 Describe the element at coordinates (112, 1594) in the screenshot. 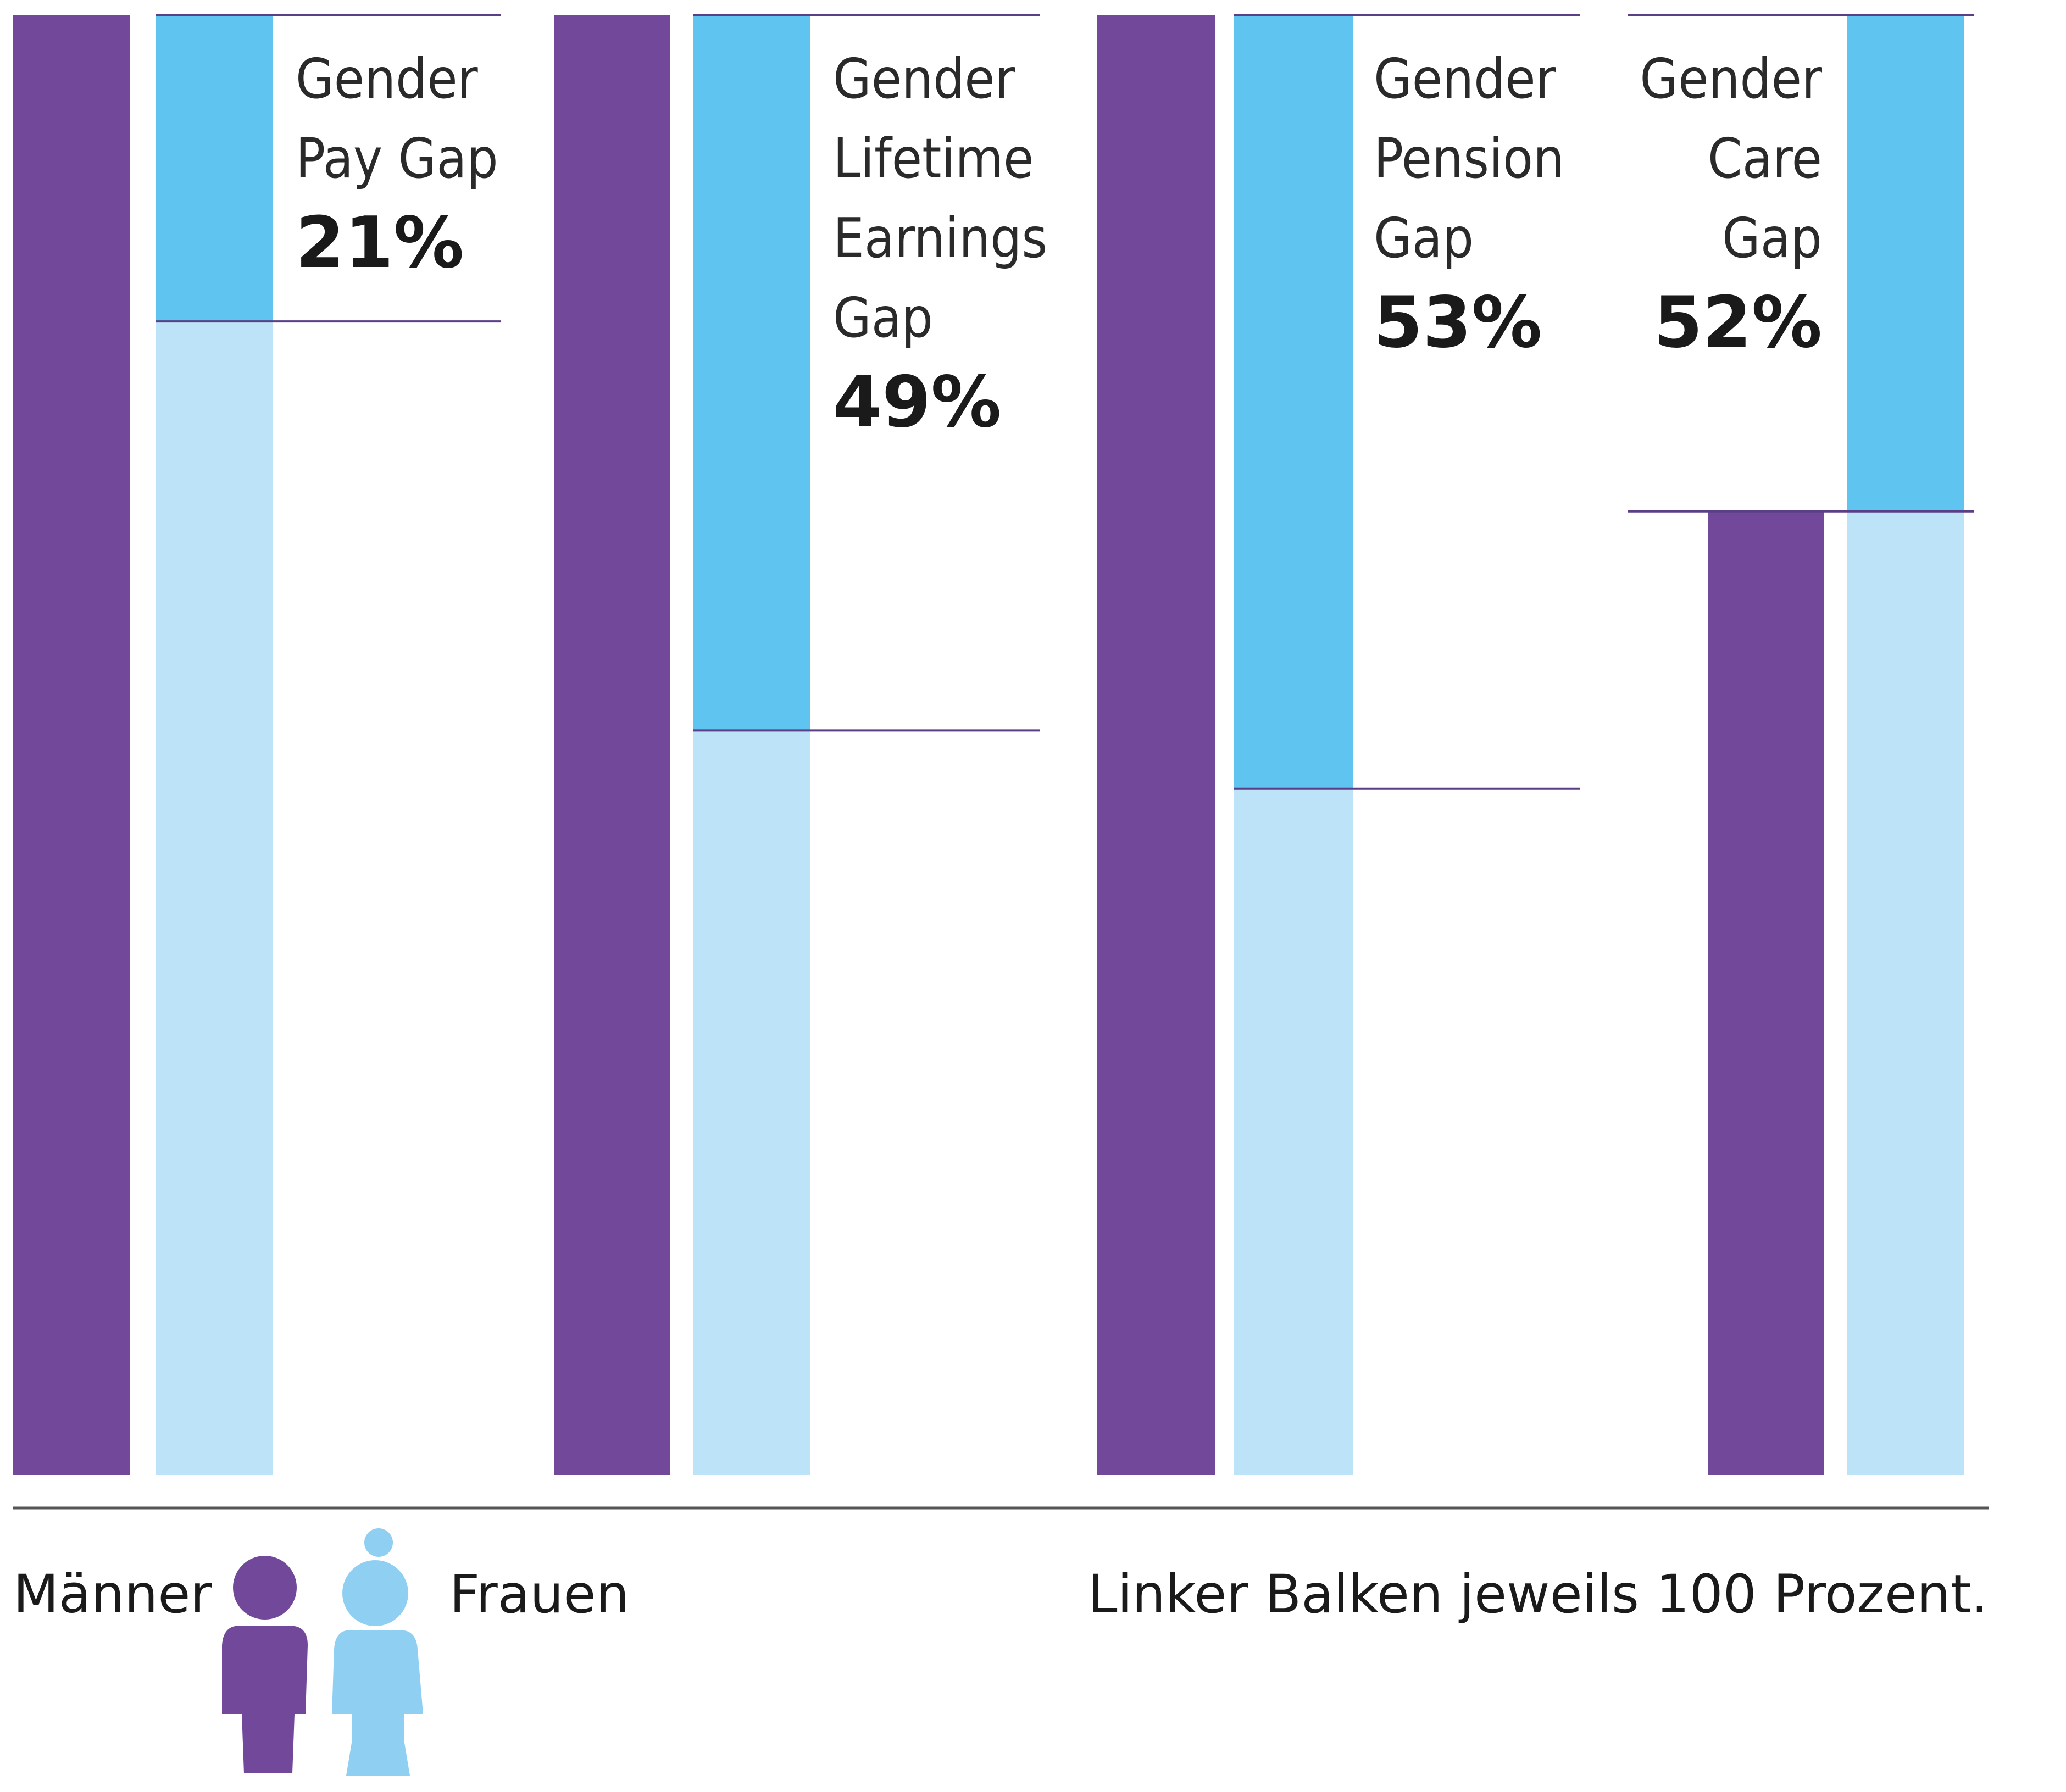

I see `legend-men-label: Männer` at that location.